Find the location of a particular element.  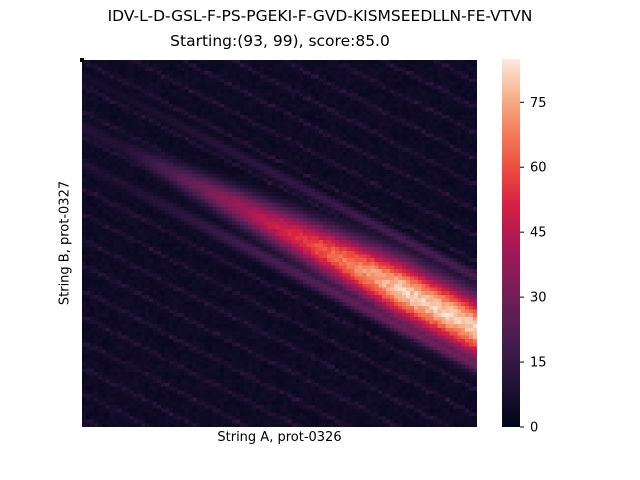

colorbar-tick-label: 15 is located at coordinates (538, 363).